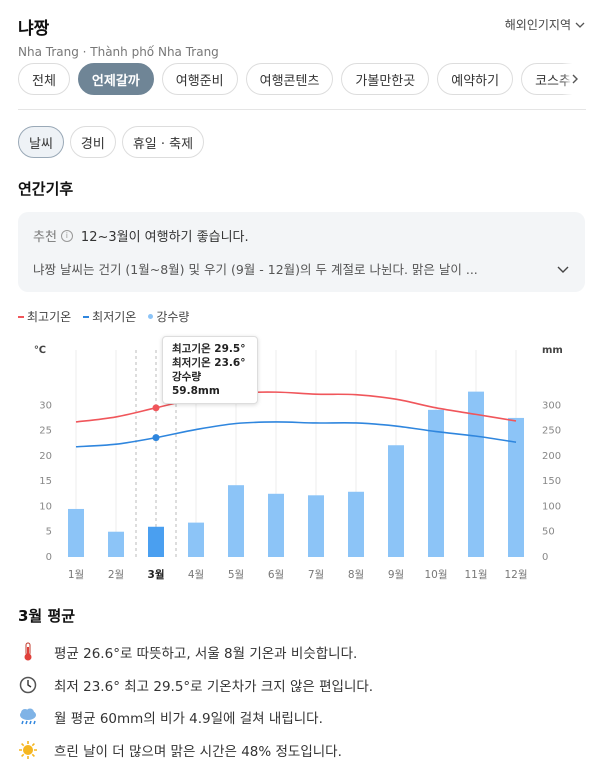  I want to click on tab-booking: 예약하기, so click(475, 79).